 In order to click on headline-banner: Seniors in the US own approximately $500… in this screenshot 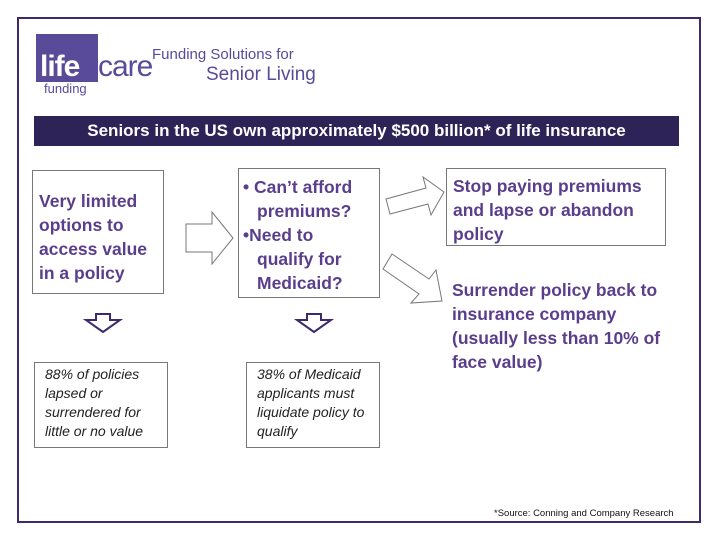, I will do `click(356, 131)`.